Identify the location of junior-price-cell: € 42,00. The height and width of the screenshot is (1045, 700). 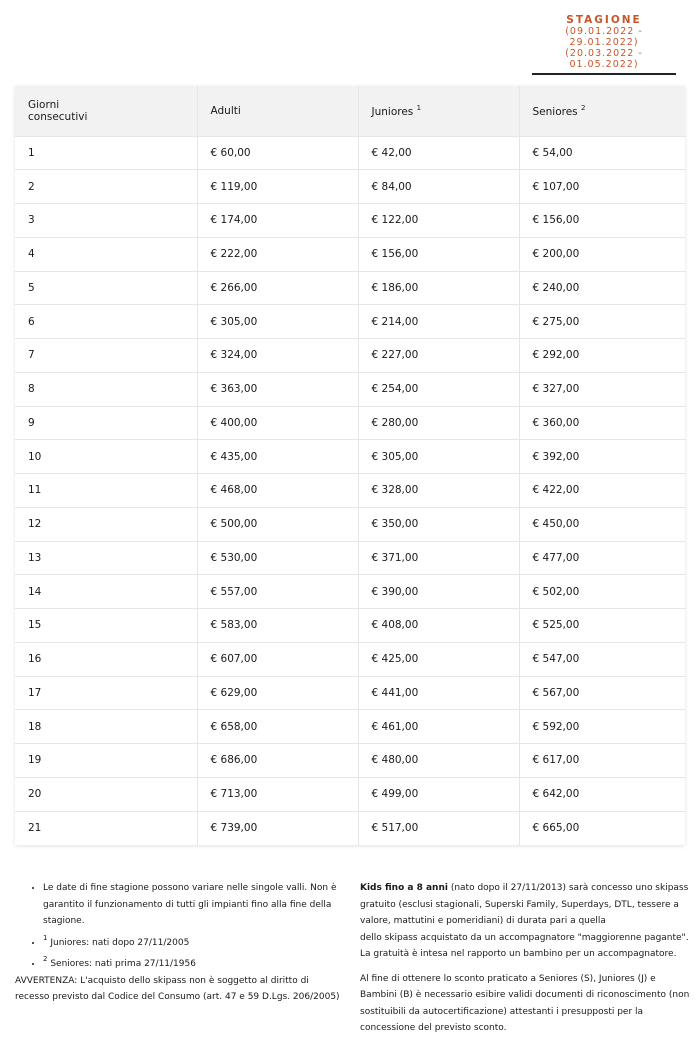
(438, 152).